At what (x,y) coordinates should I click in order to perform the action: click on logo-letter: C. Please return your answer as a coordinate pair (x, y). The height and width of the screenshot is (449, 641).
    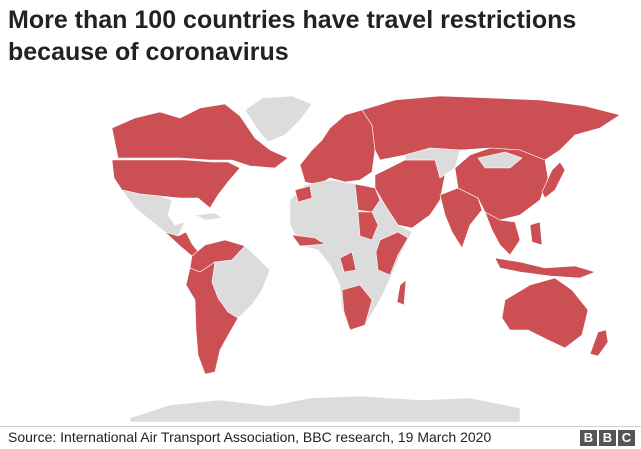
    Looking at the image, I should click on (626, 438).